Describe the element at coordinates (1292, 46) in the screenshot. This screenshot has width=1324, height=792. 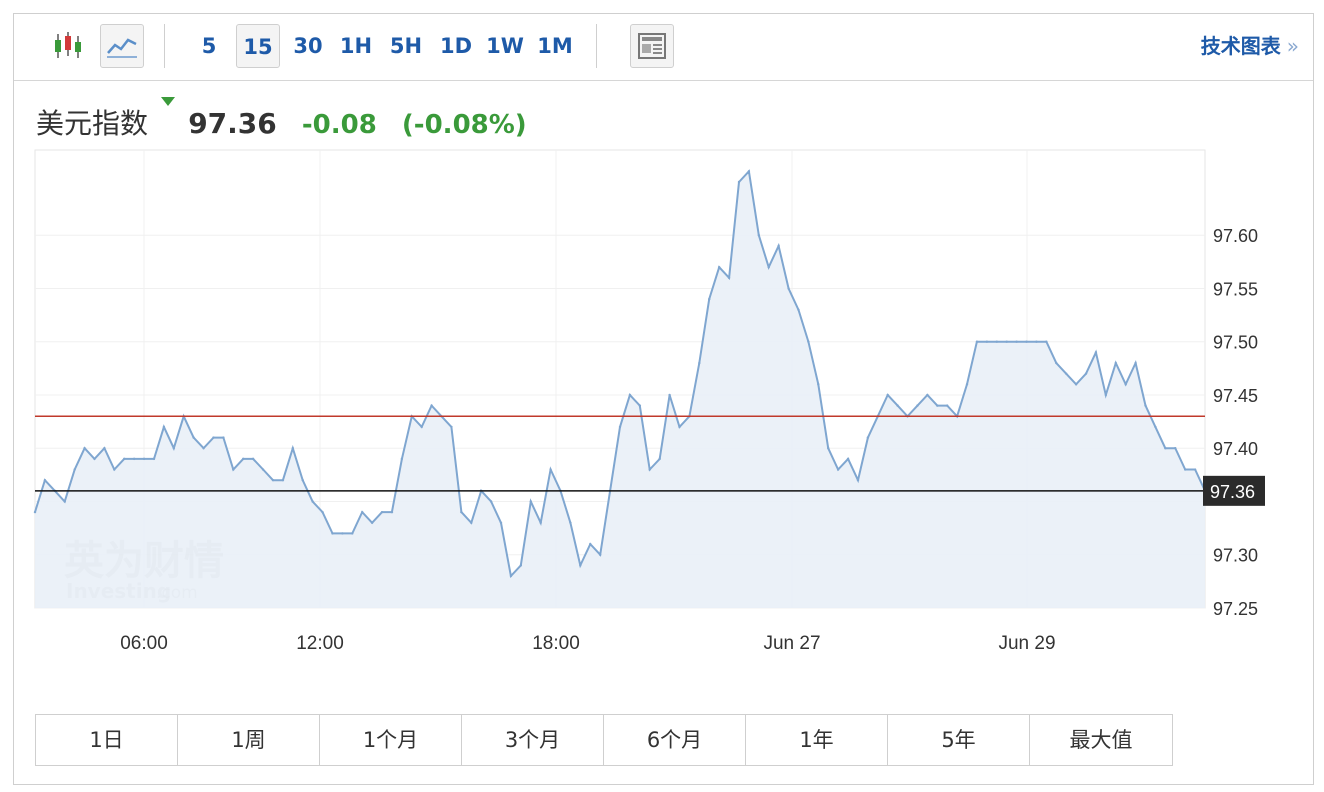
I see `chevron-right-icon: »` at that location.